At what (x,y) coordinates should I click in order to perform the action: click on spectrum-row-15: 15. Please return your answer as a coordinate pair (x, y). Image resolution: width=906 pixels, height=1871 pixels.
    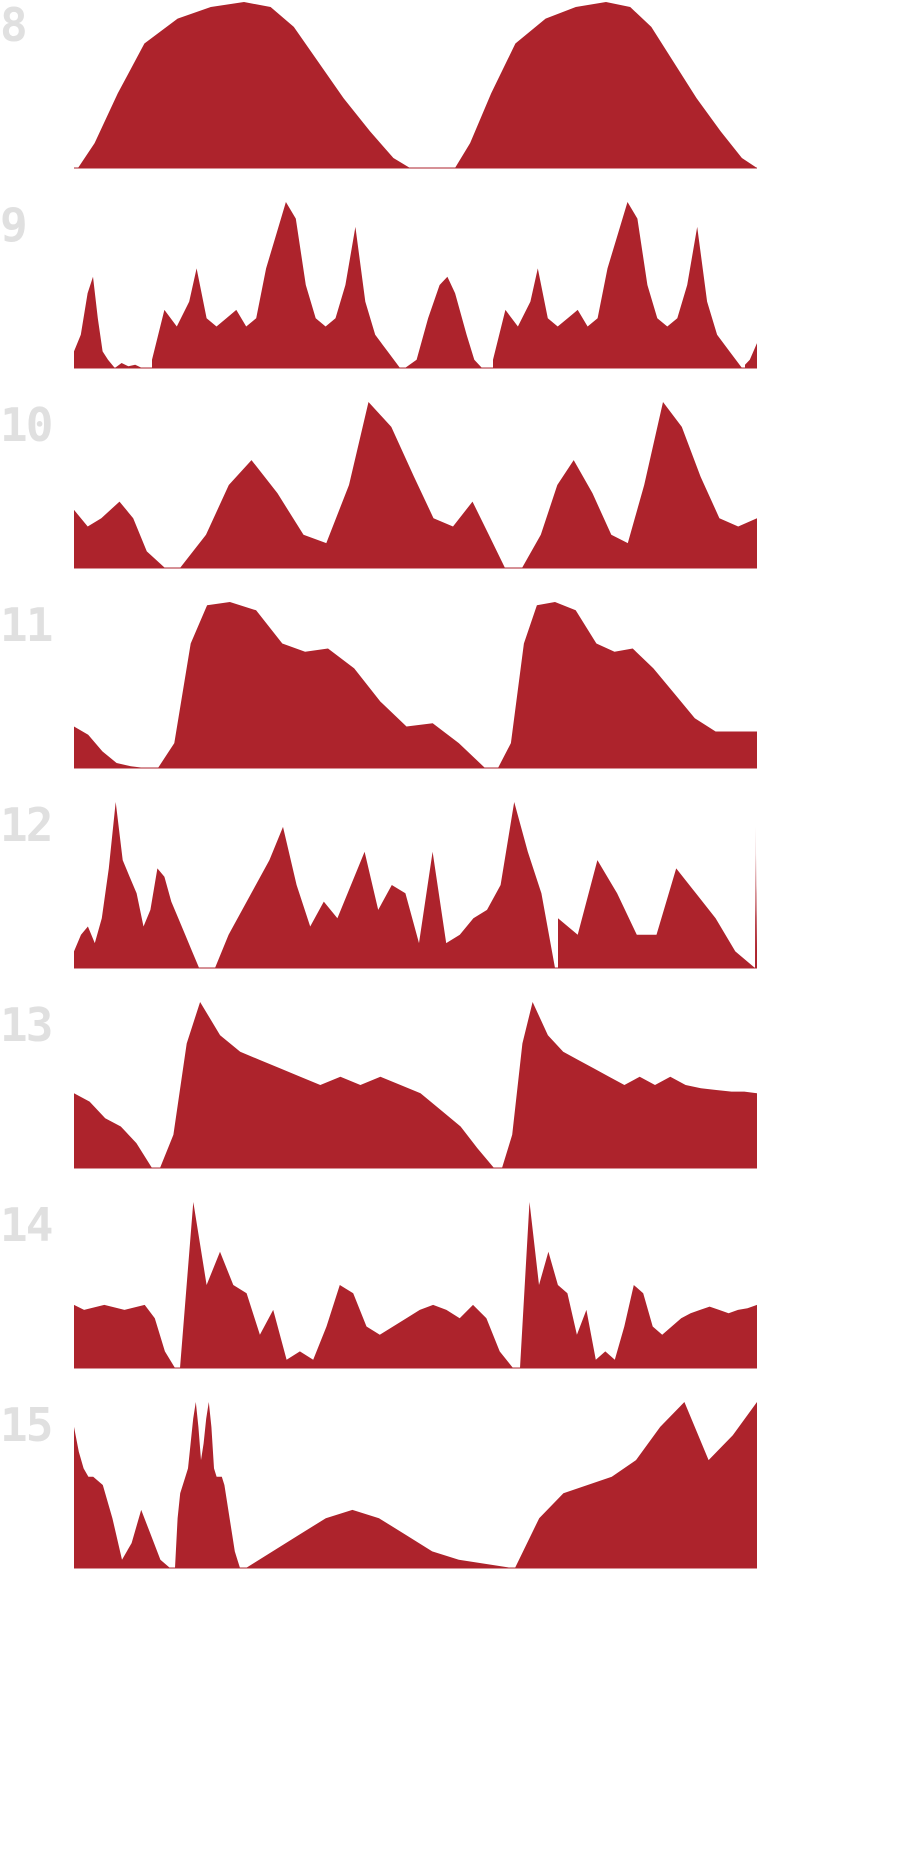
    Looking at the image, I should click on (453, 1500).